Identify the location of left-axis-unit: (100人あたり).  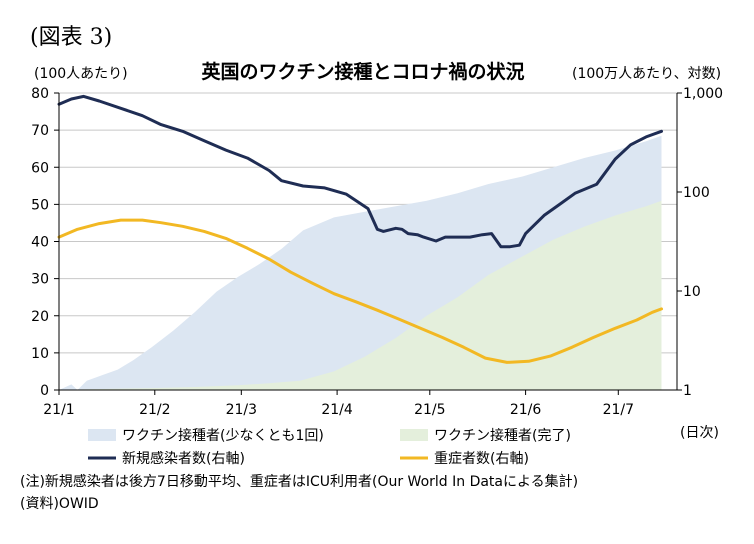
(81, 74).